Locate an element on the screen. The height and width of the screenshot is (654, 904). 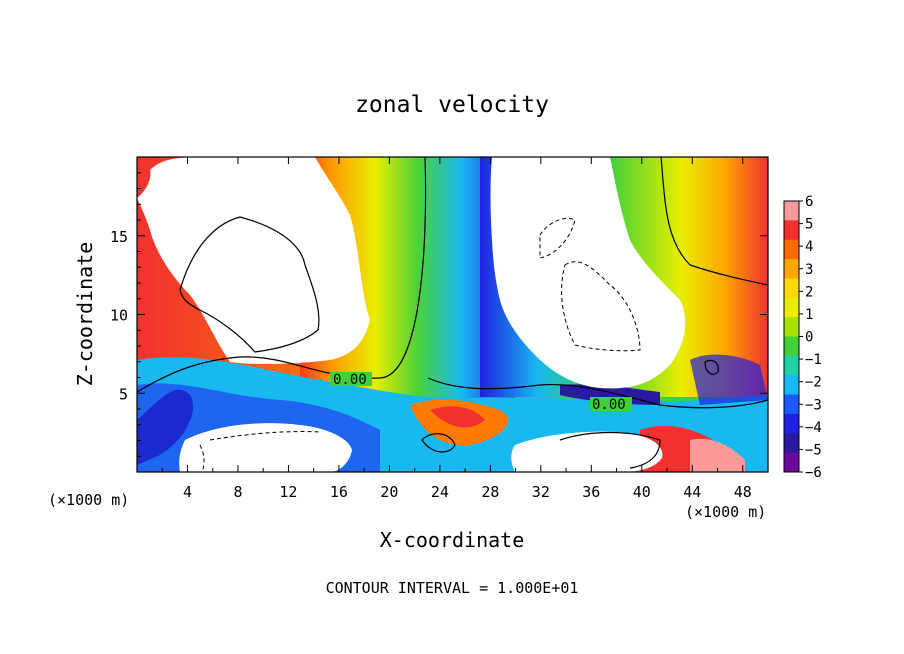
colorbar-label: −1 is located at coordinates (813, 360).